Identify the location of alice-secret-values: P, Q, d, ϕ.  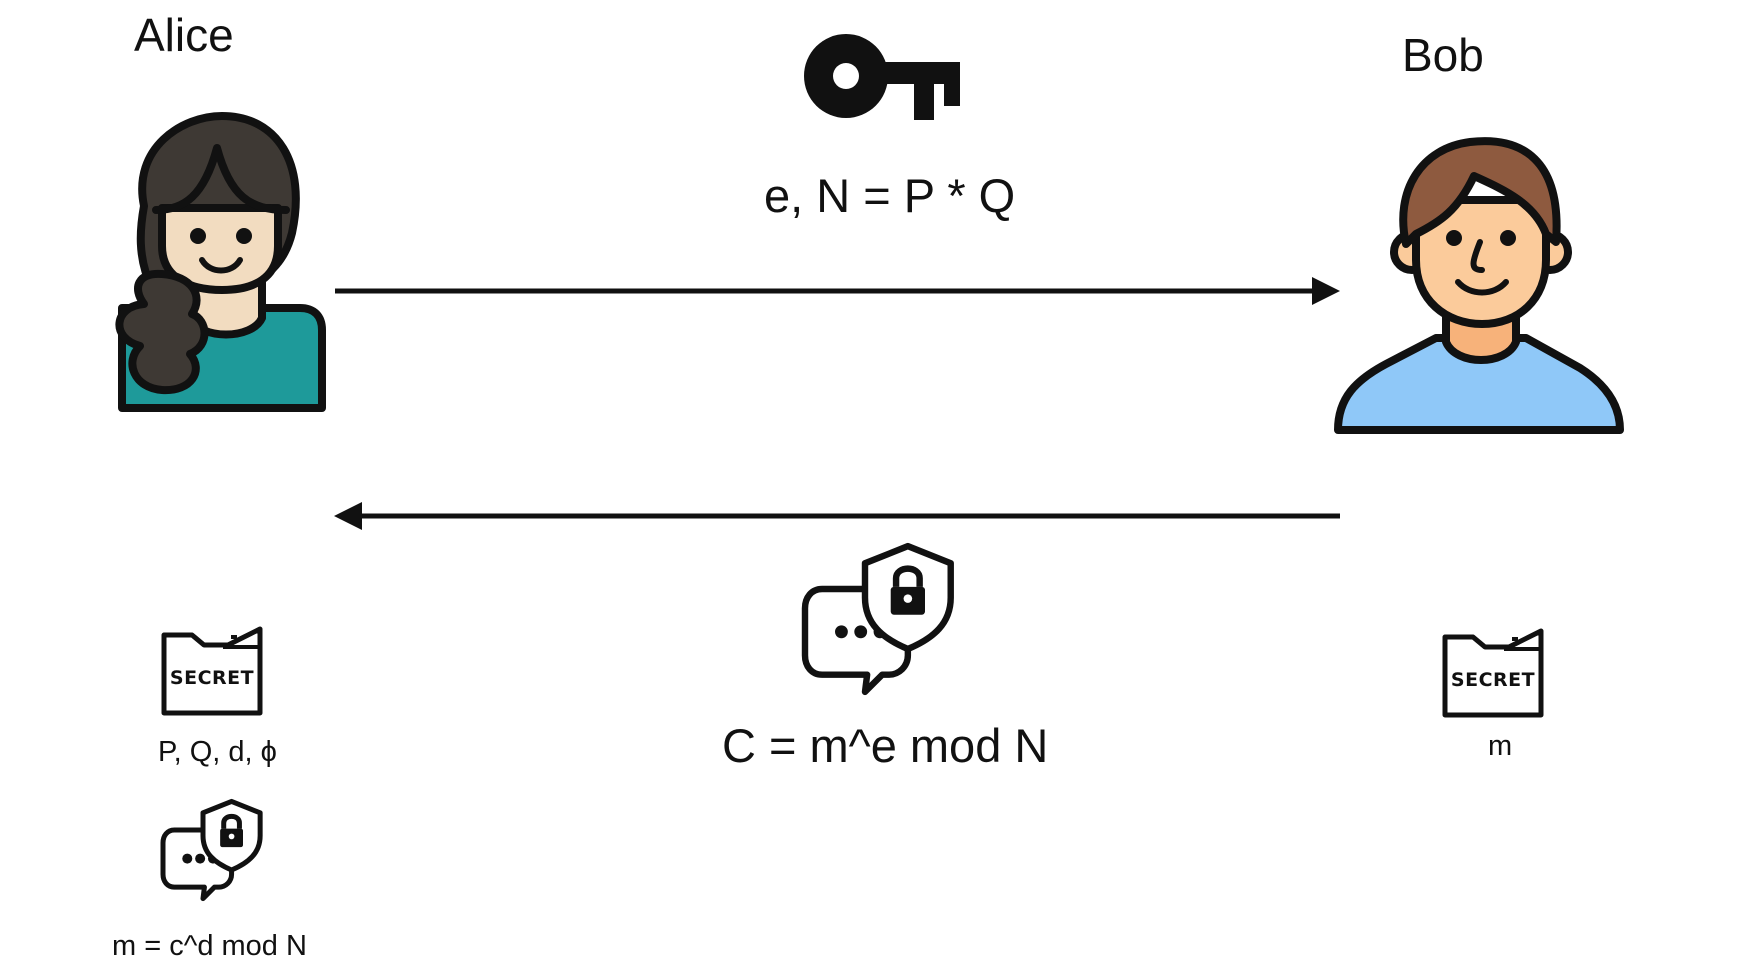
(217, 752).